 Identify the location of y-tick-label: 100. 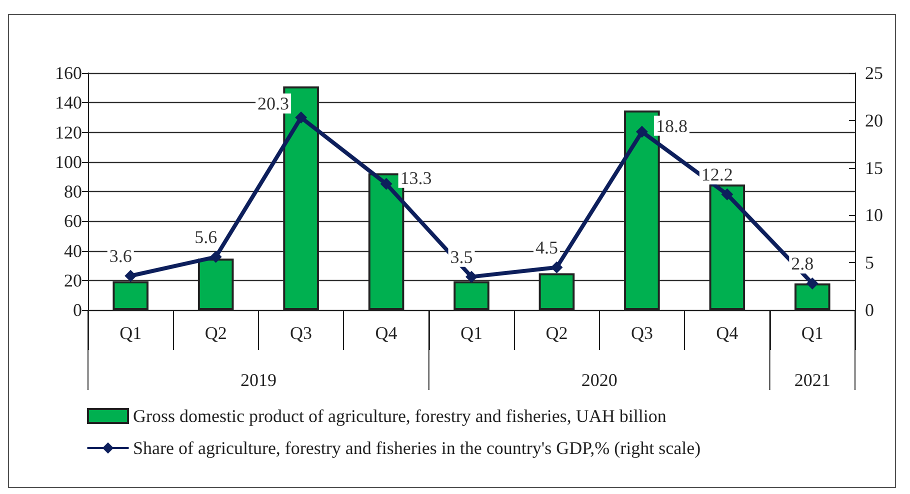
(68, 162).